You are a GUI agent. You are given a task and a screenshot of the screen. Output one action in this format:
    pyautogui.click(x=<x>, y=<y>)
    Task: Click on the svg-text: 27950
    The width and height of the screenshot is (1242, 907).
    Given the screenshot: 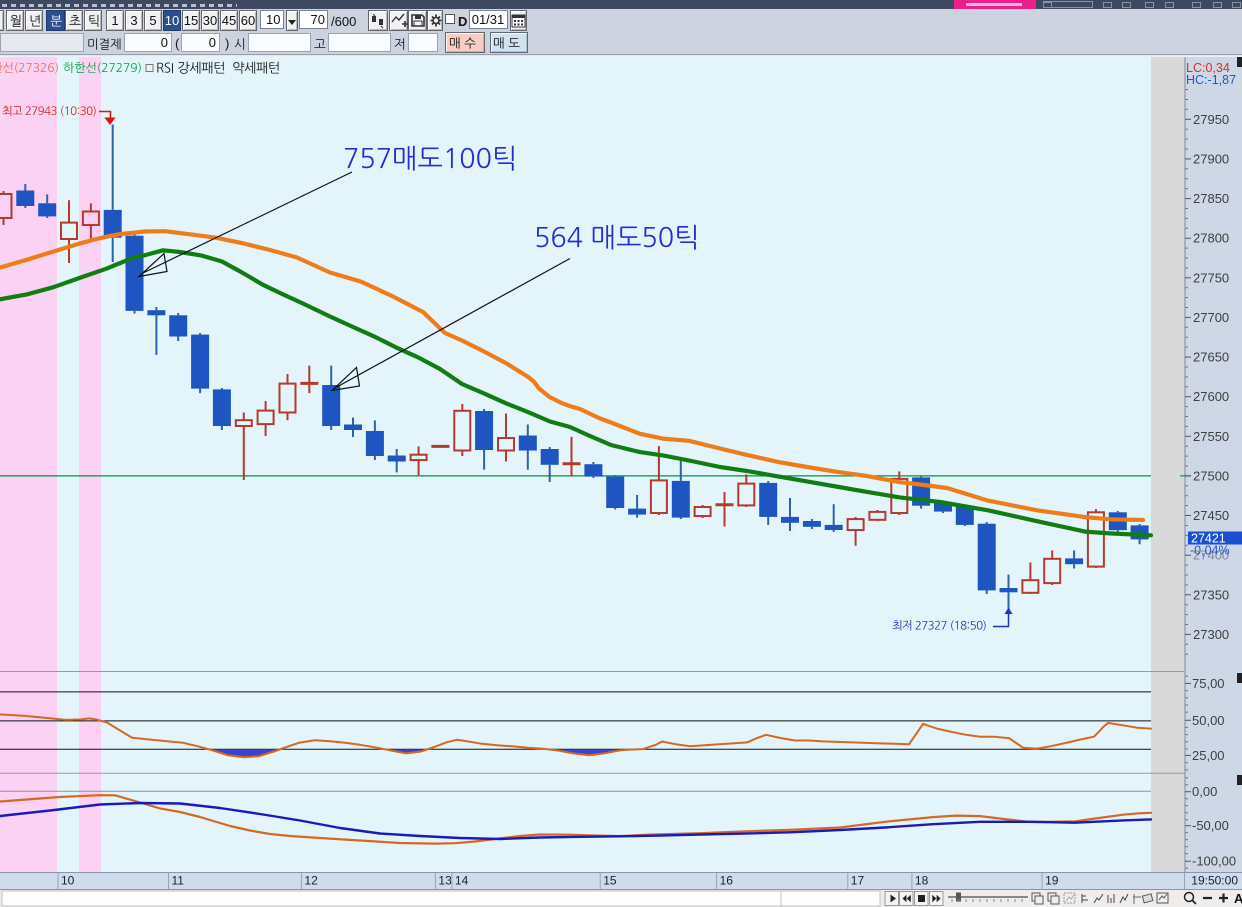 What is the action you would take?
    pyautogui.click(x=1211, y=119)
    